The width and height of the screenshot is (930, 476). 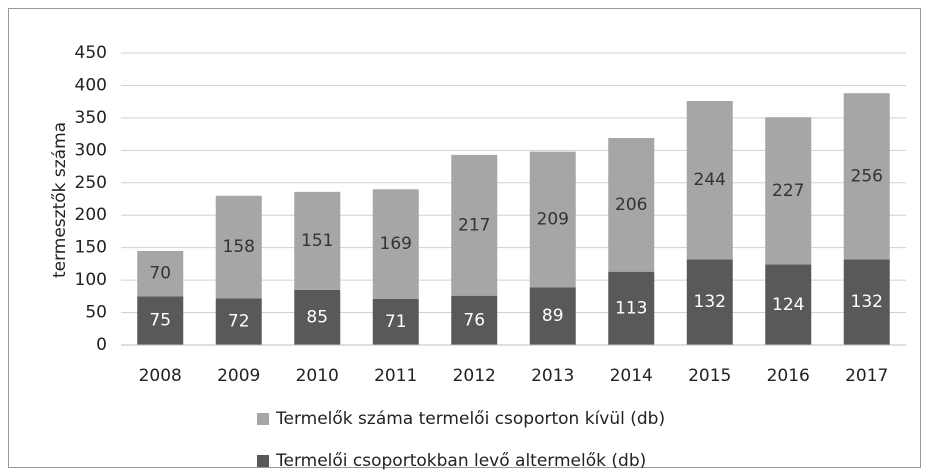 I want to click on x-tick-label: 2010, so click(x=317, y=376).